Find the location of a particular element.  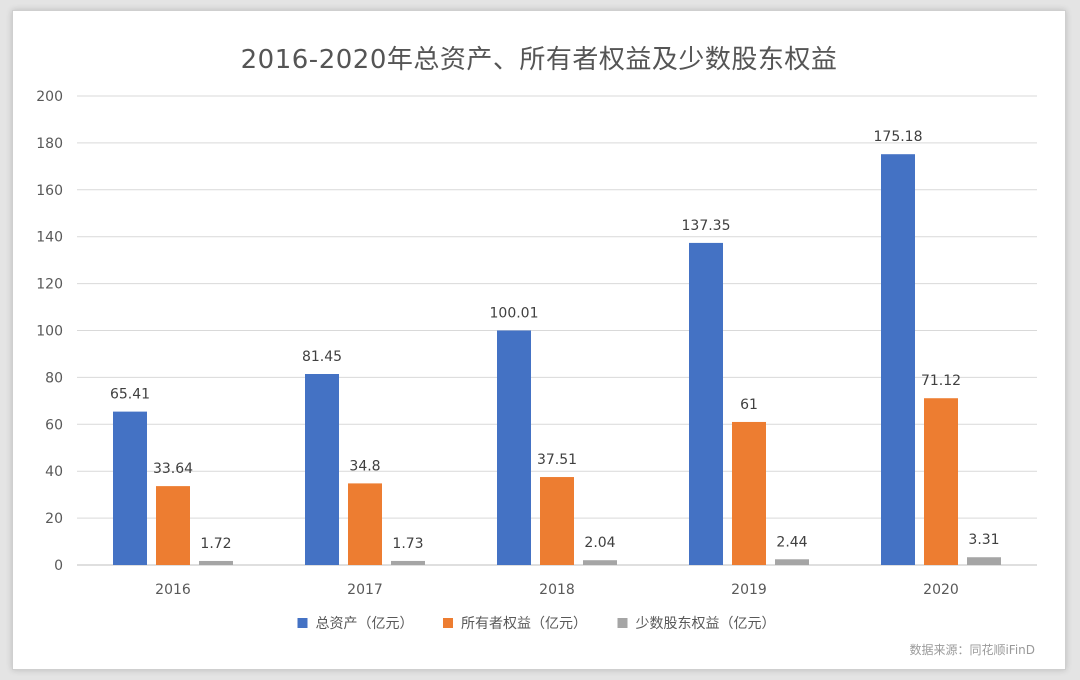

x-tick-label: 2020 is located at coordinates (941, 590).